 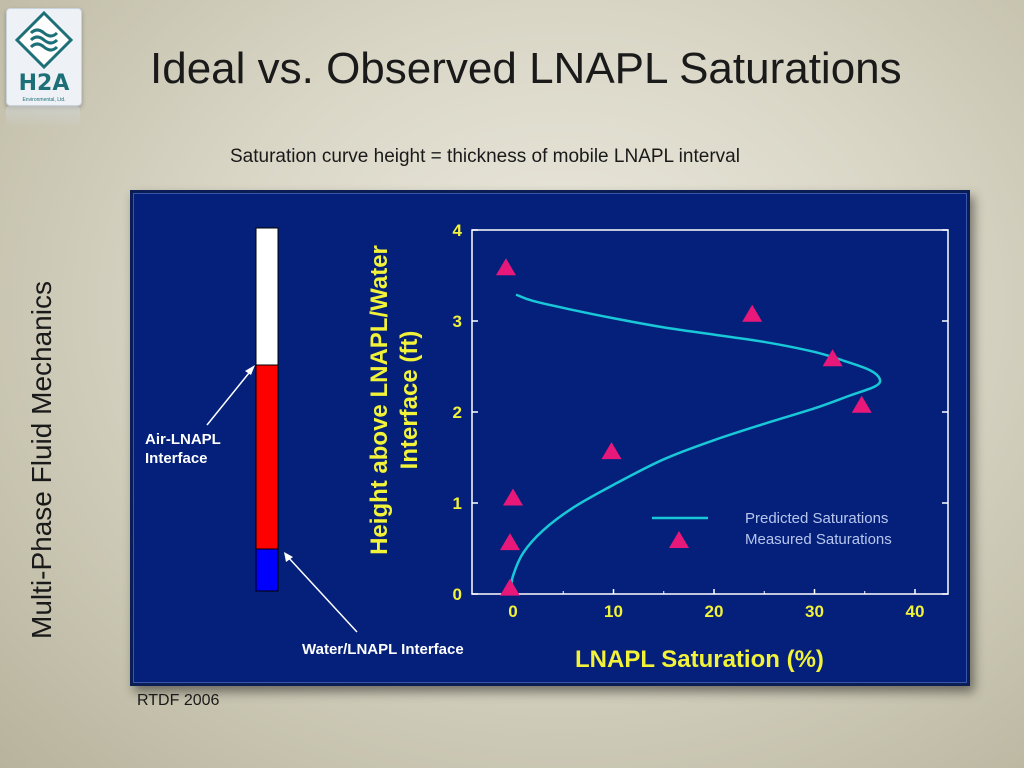 What do you see at coordinates (288, 557) in the screenshot?
I see `water-lnapl-arrowhead` at bounding box center [288, 557].